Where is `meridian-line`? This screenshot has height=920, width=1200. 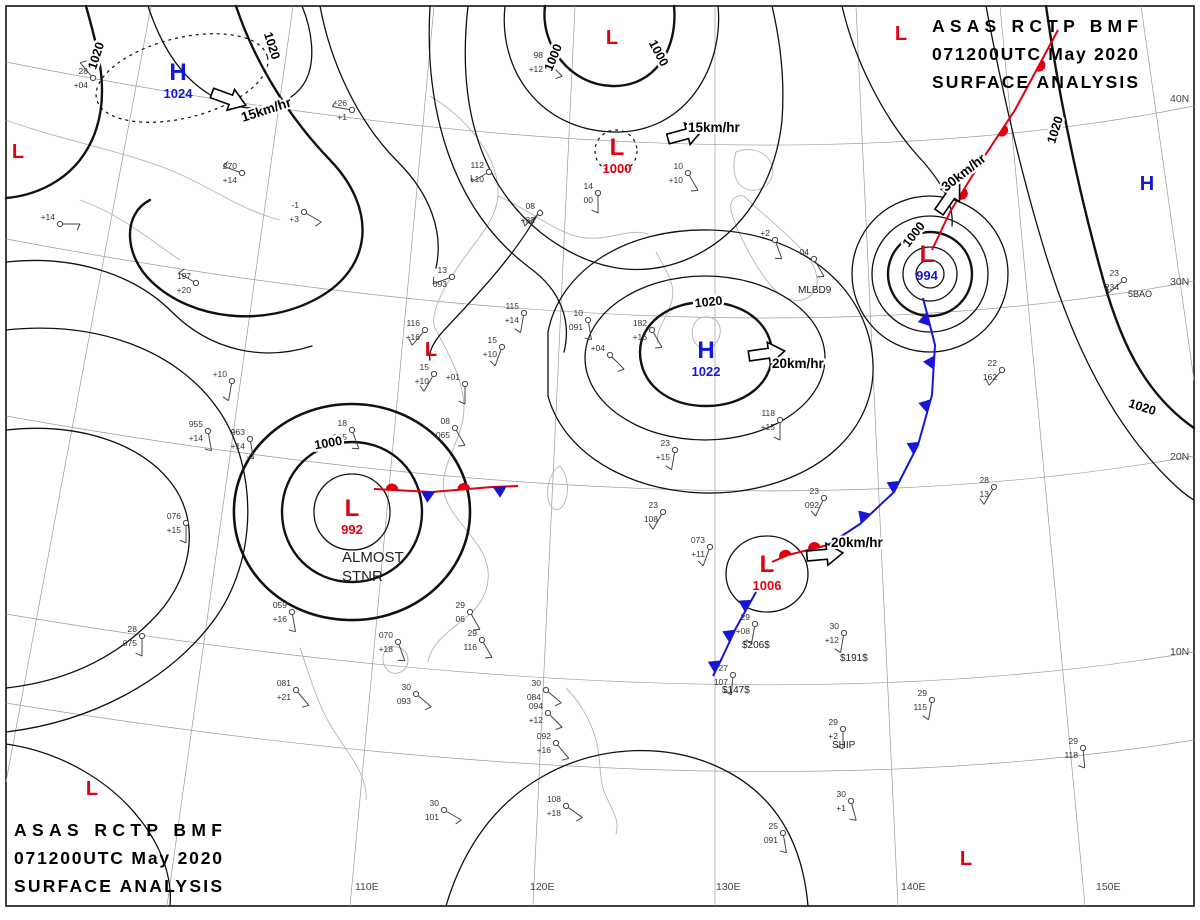 meridian-line is located at coordinates (78, 394).